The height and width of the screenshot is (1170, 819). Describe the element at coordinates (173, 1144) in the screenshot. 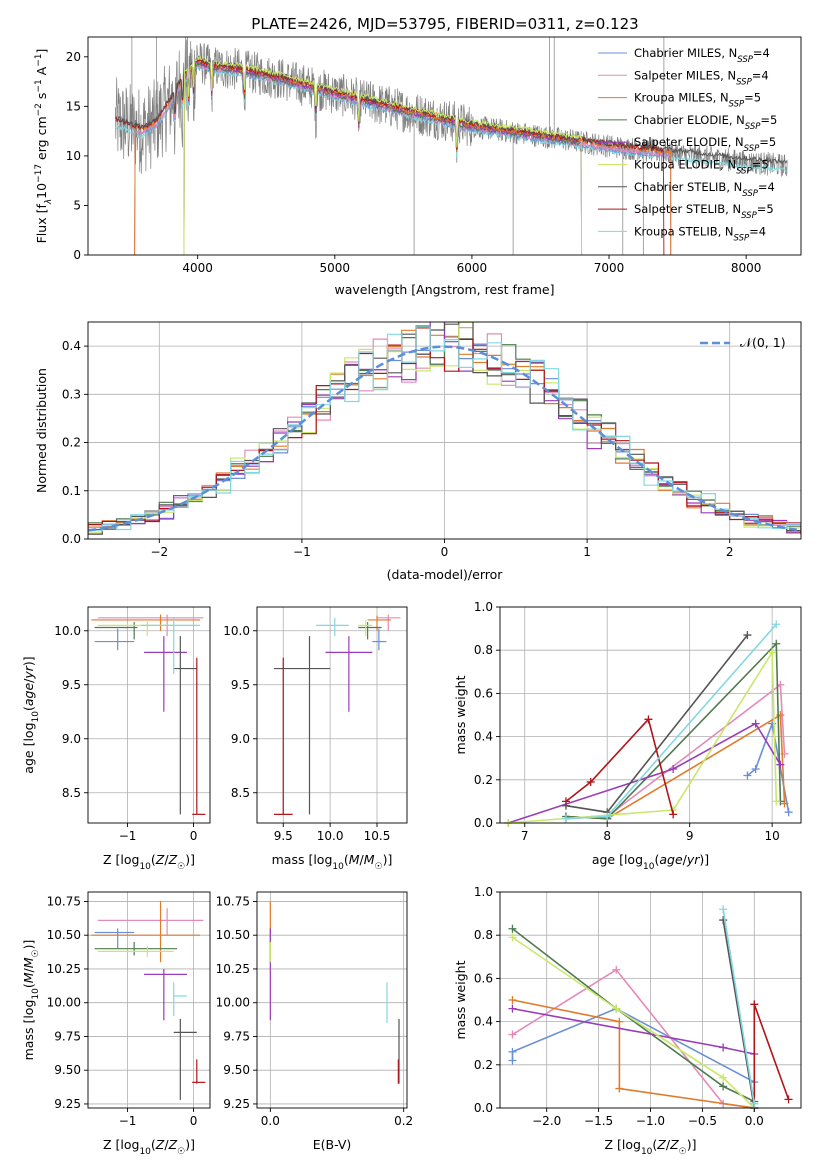

I see `label-part: Z` at that location.